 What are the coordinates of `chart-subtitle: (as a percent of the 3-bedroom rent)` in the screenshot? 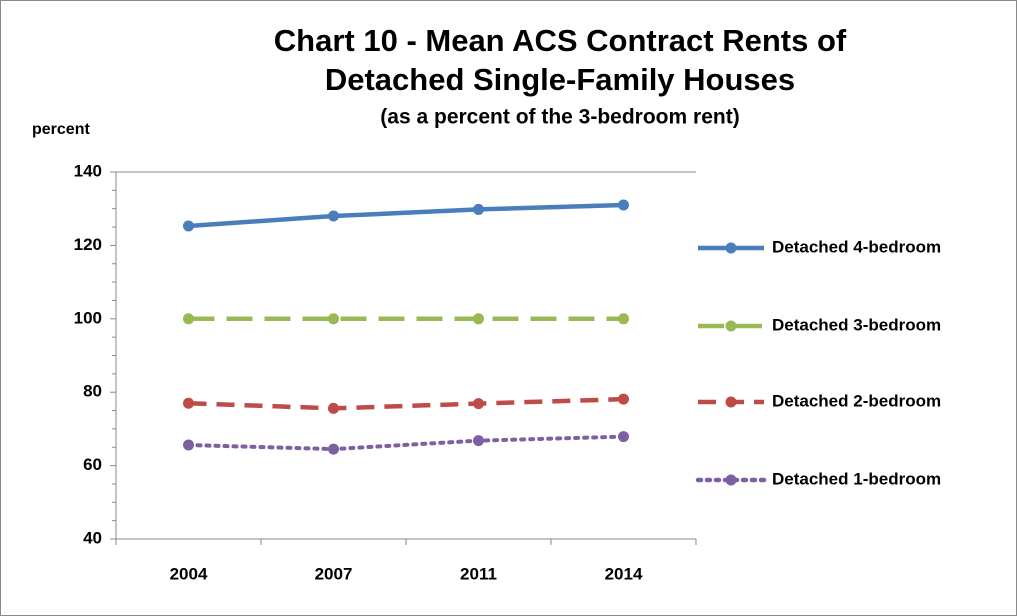 It's located at (559, 117).